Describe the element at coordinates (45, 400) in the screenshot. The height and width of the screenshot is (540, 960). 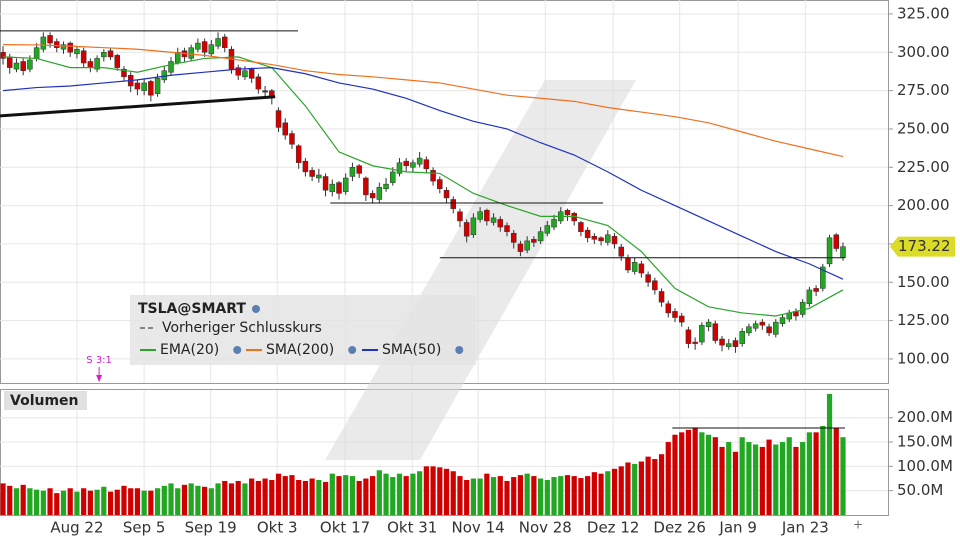
I see `volume-title-box` at that location.